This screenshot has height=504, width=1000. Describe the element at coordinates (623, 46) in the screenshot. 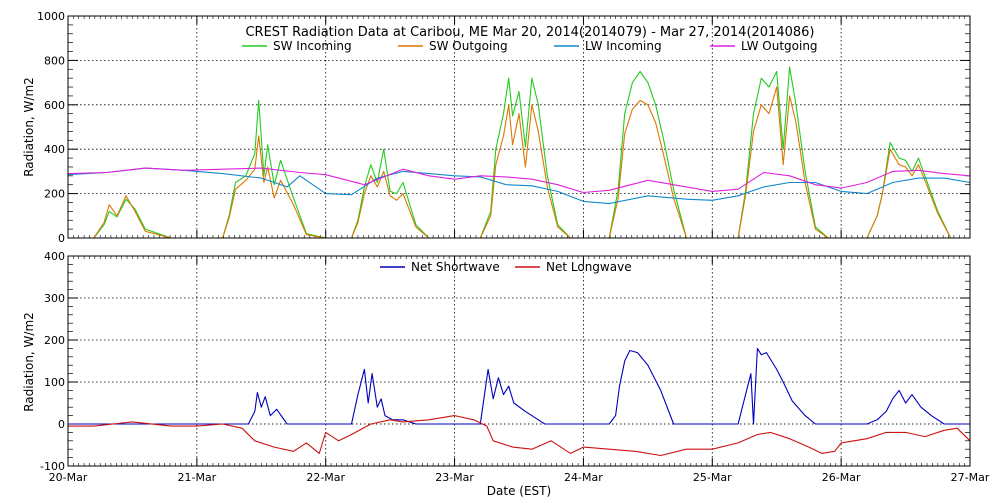

I see `legend-label-lw-incoming: LW Incoming` at that location.